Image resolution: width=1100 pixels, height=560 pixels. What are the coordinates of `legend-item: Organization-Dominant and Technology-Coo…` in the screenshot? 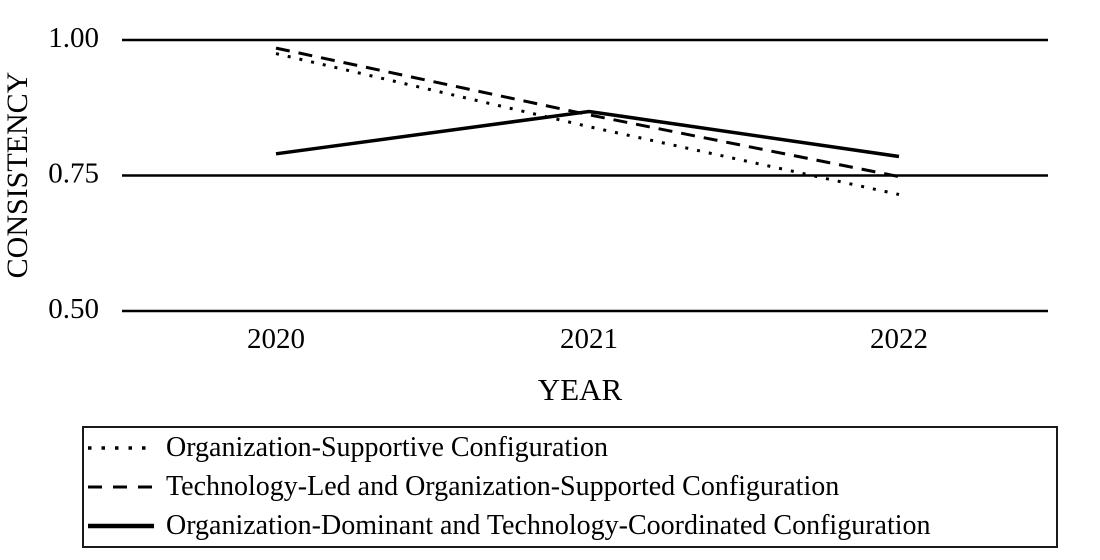 It's located at (570, 526).